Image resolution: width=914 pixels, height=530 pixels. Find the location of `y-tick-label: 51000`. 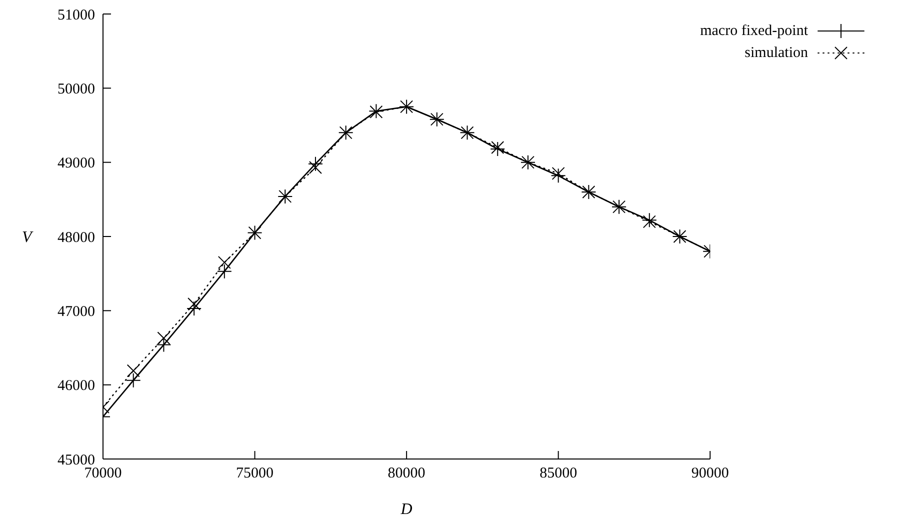

y-tick-label: 51000 is located at coordinates (76, 15).